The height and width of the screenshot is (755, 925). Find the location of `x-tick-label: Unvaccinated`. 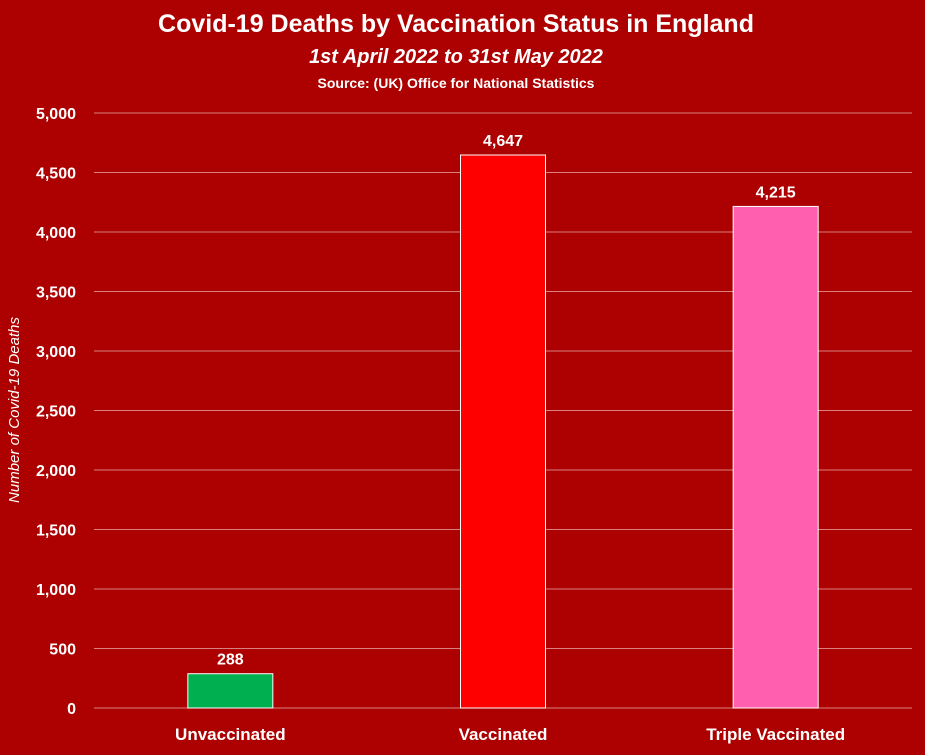

x-tick-label: Unvaccinated is located at coordinates (230, 734).